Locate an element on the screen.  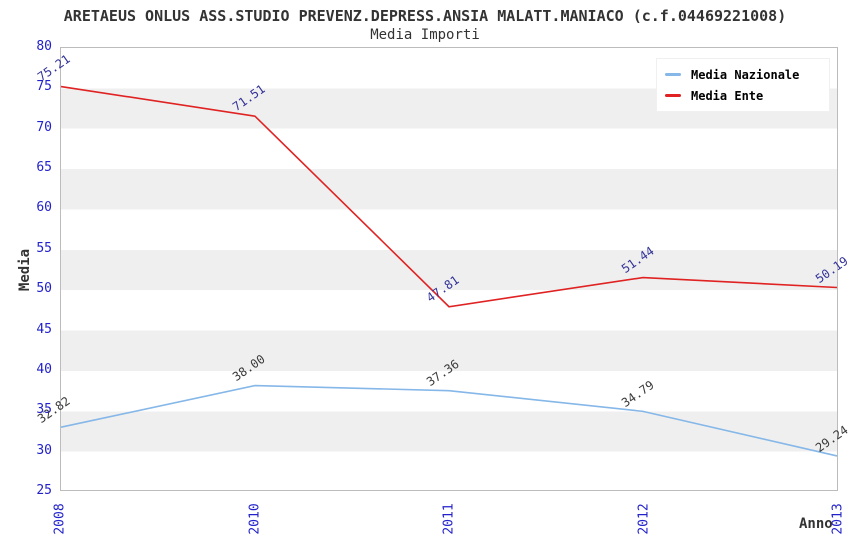
y-tick-label: 45 is located at coordinates (44, 329).